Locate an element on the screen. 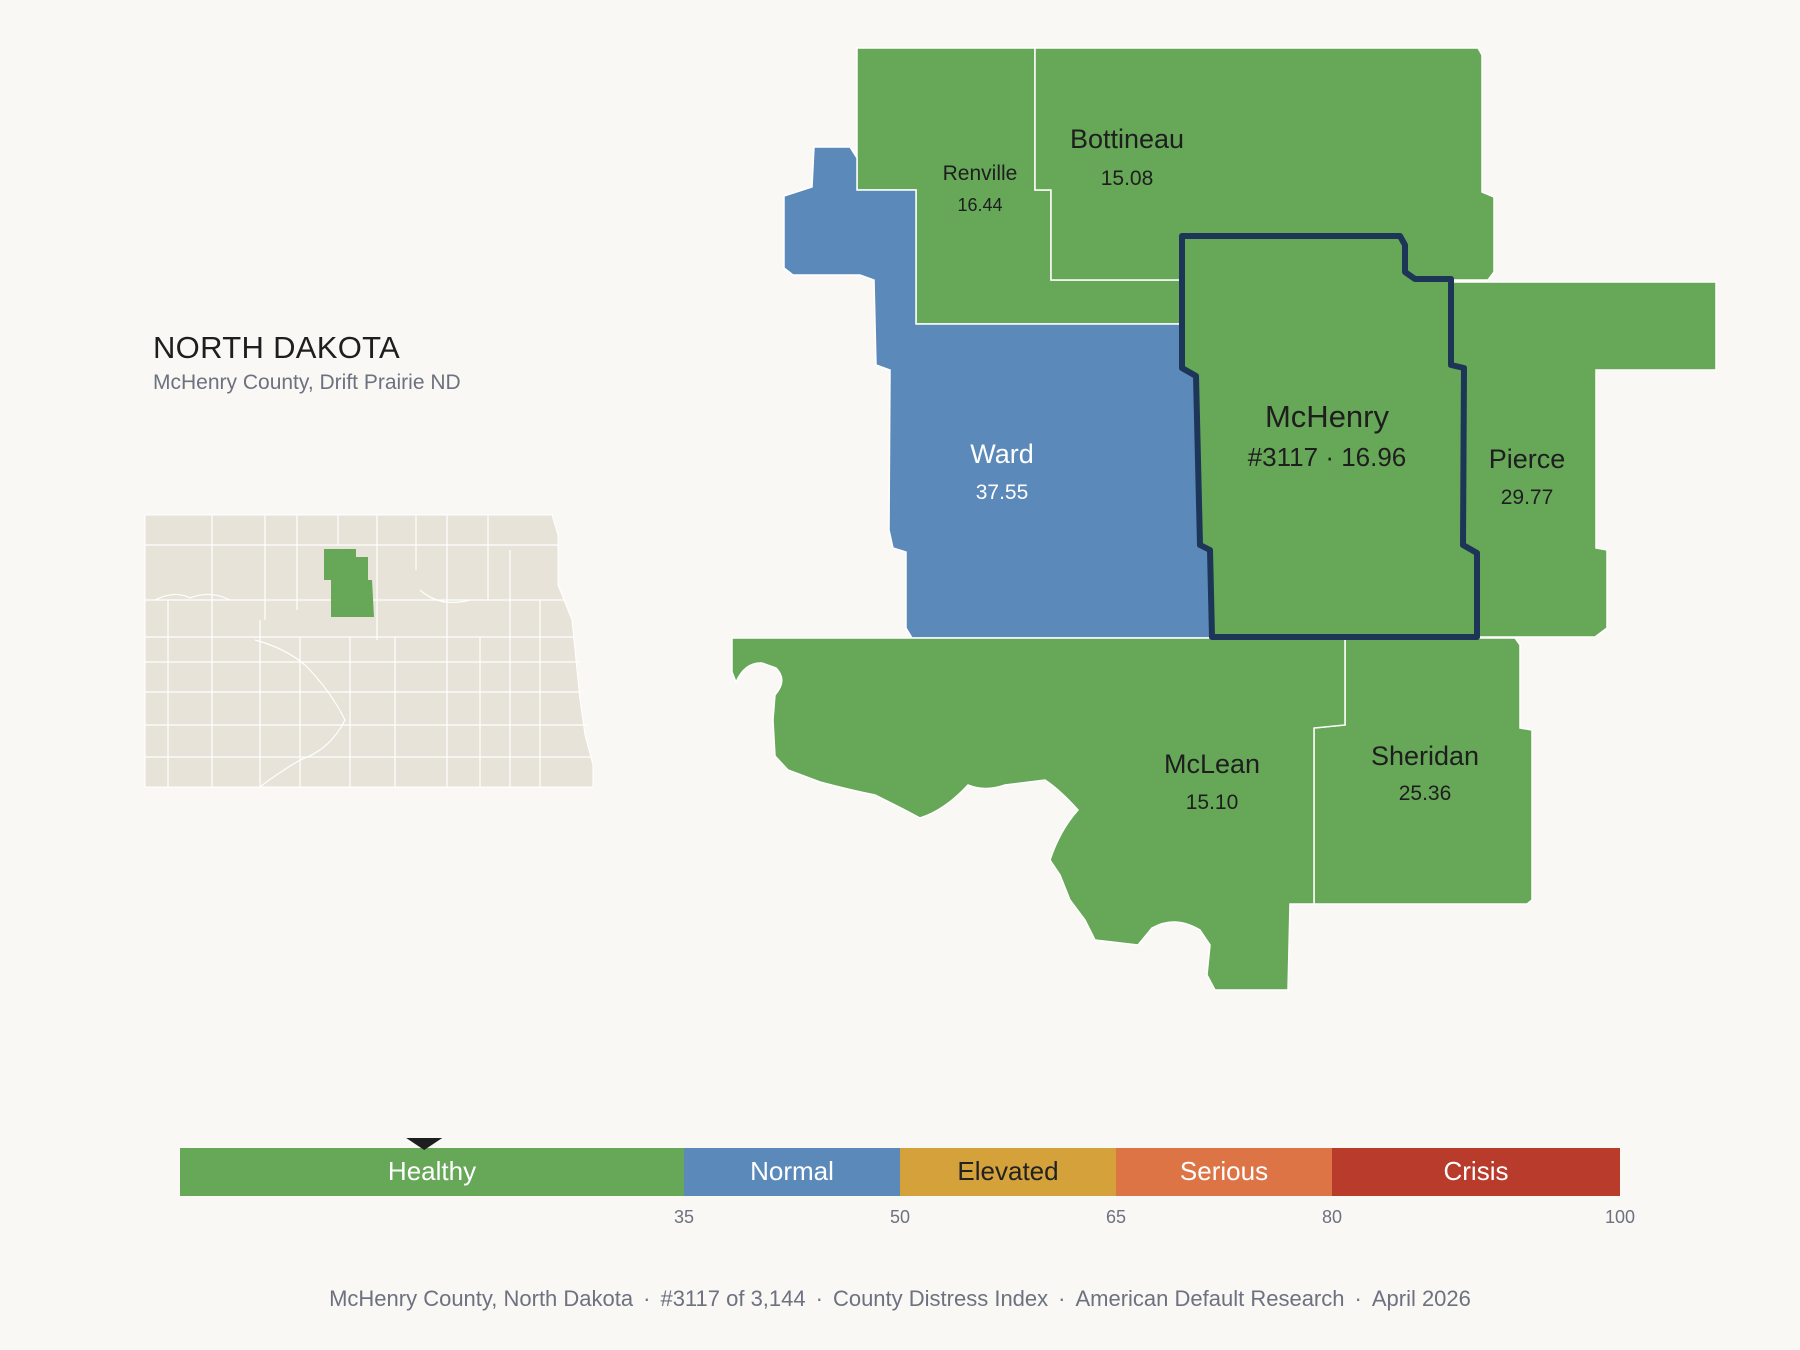  legend-segment-healthy is located at coordinates (432, 1172).